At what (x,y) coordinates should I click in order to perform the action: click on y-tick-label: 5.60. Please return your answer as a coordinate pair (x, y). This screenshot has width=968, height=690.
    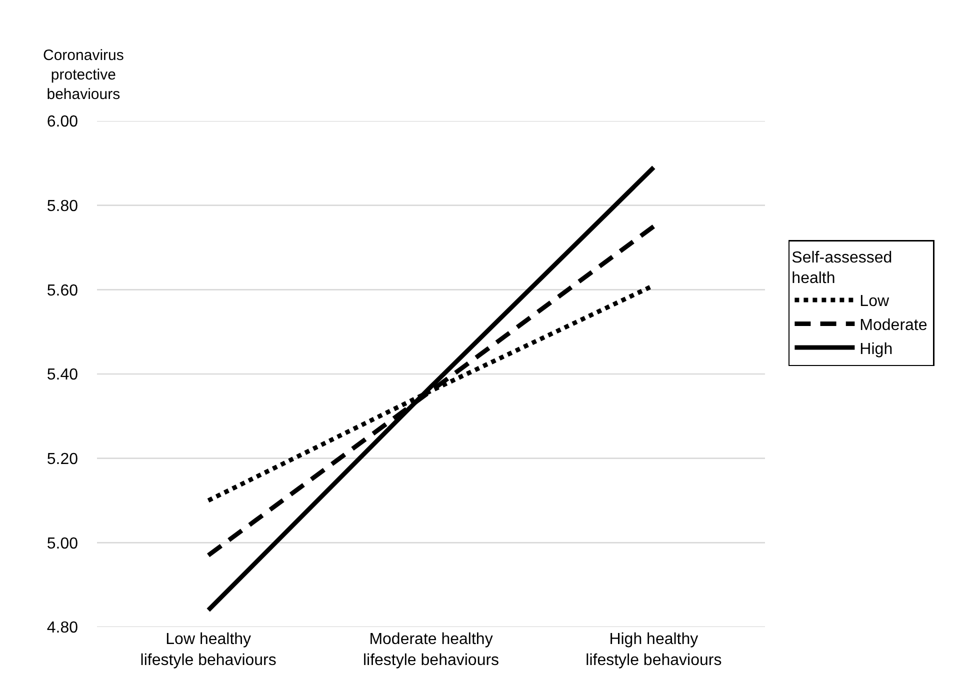
    Looking at the image, I should click on (62, 291).